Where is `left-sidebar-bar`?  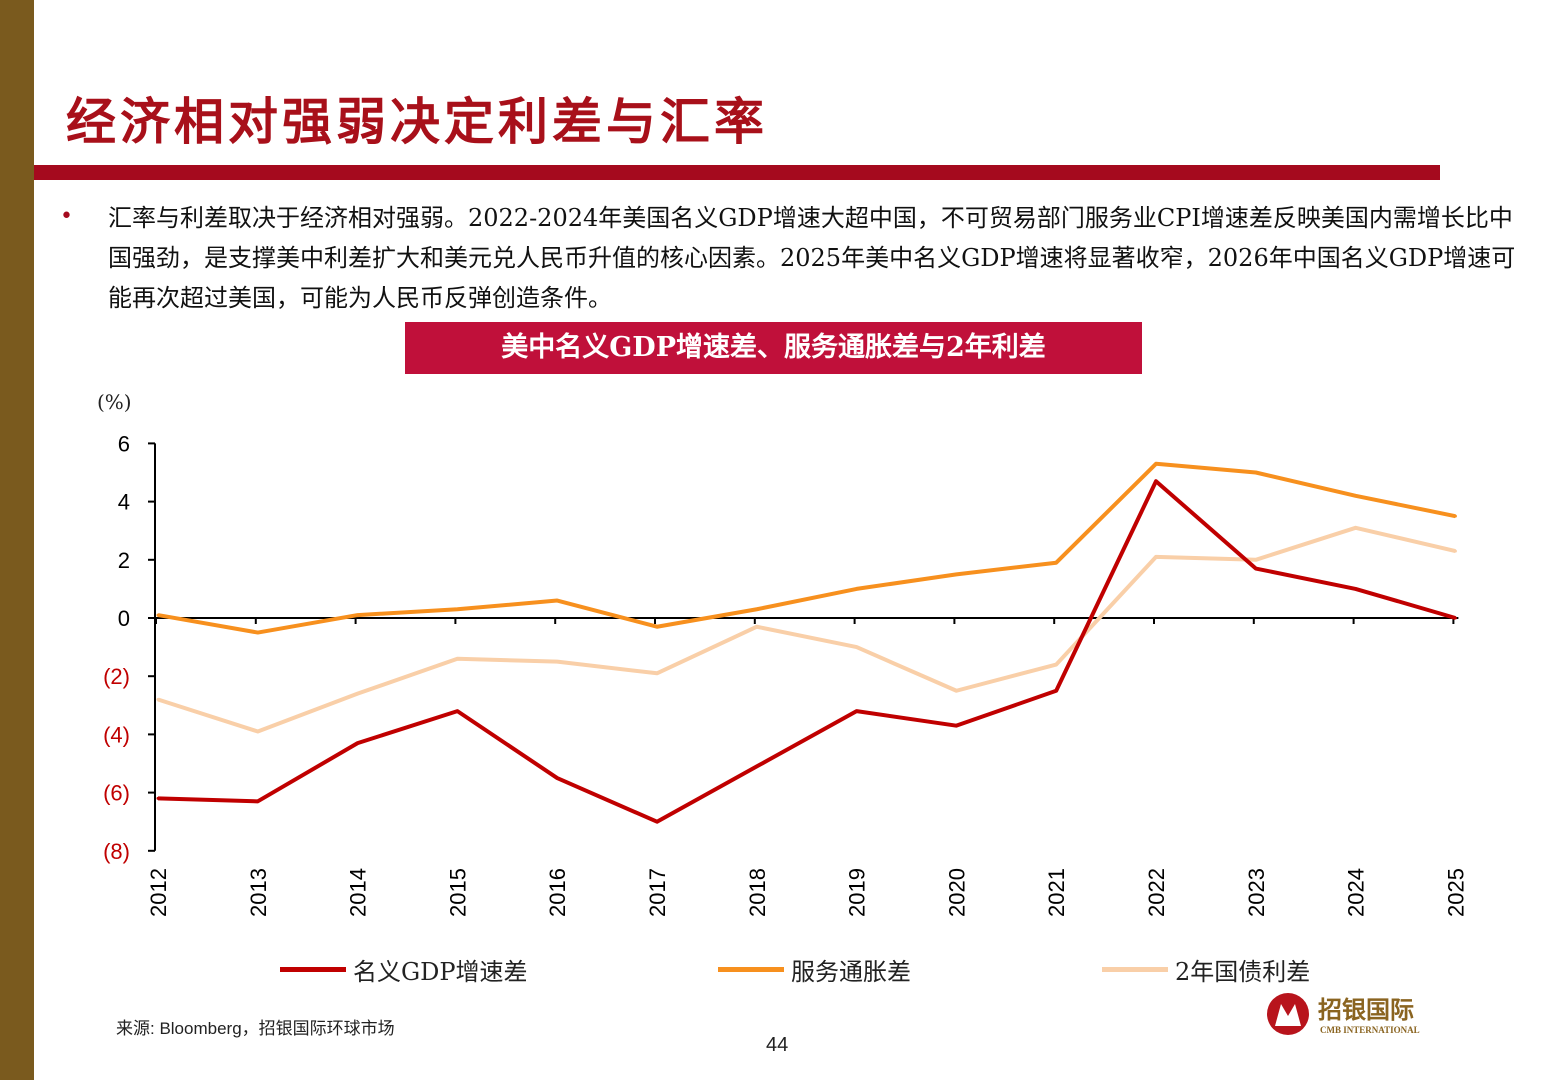
left-sidebar-bar is located at coordinates (17, 540).